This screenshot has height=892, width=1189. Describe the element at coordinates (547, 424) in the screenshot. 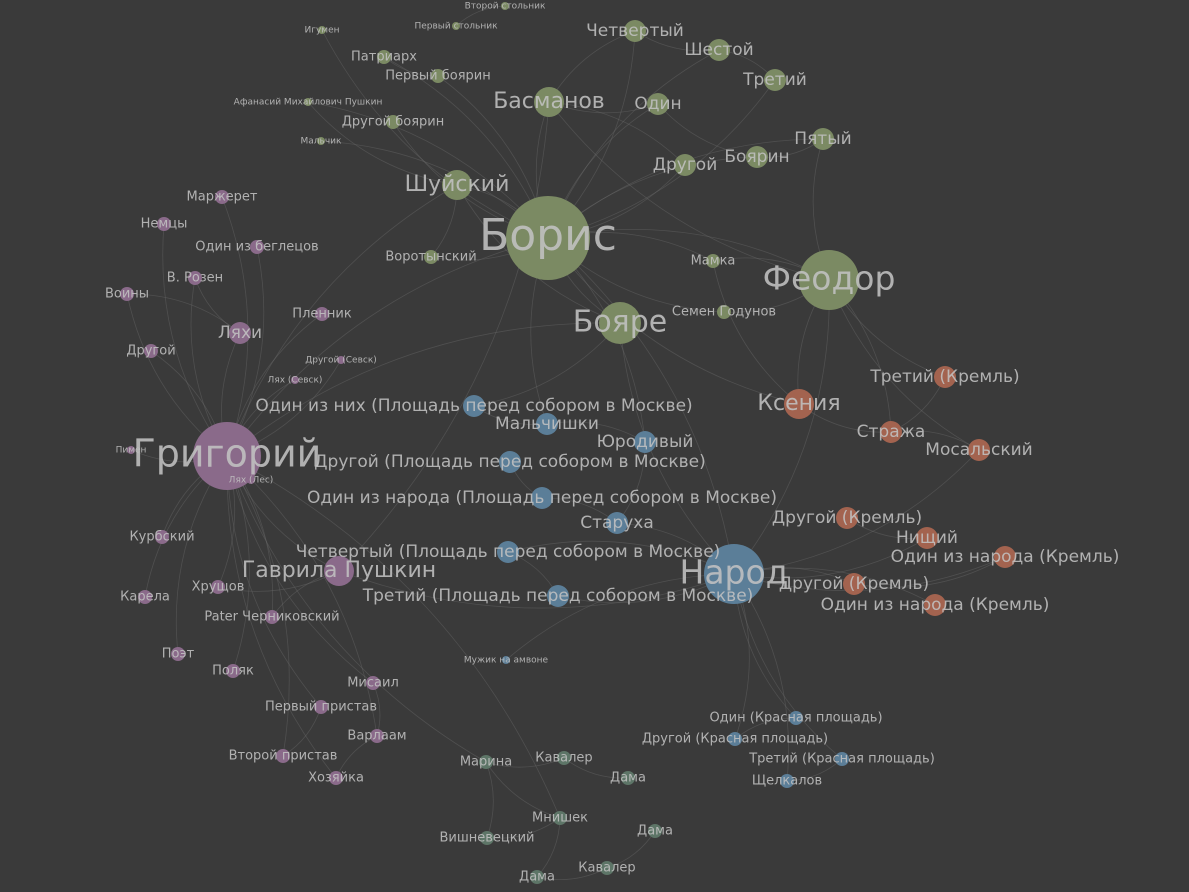

I see `node-malchishki` at that location.